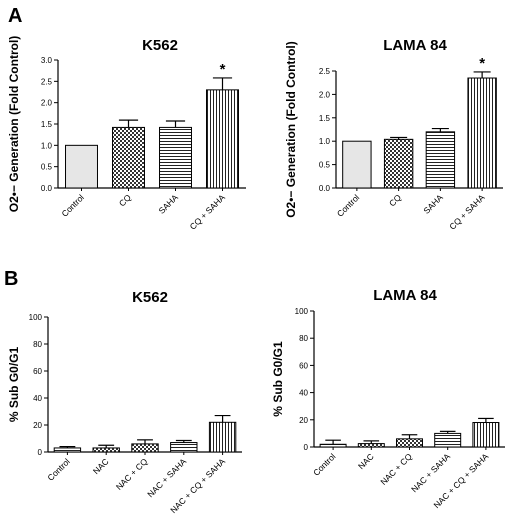 The image size is (520, 525). I want to click on x-tick-label: NAC + SAHA, so click(166, 477).